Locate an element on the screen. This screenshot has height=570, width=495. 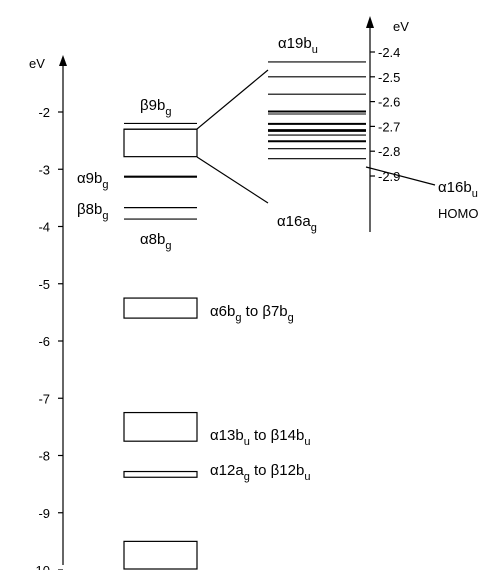
left-tick-label: -9 is located at coordinates (44, 513).